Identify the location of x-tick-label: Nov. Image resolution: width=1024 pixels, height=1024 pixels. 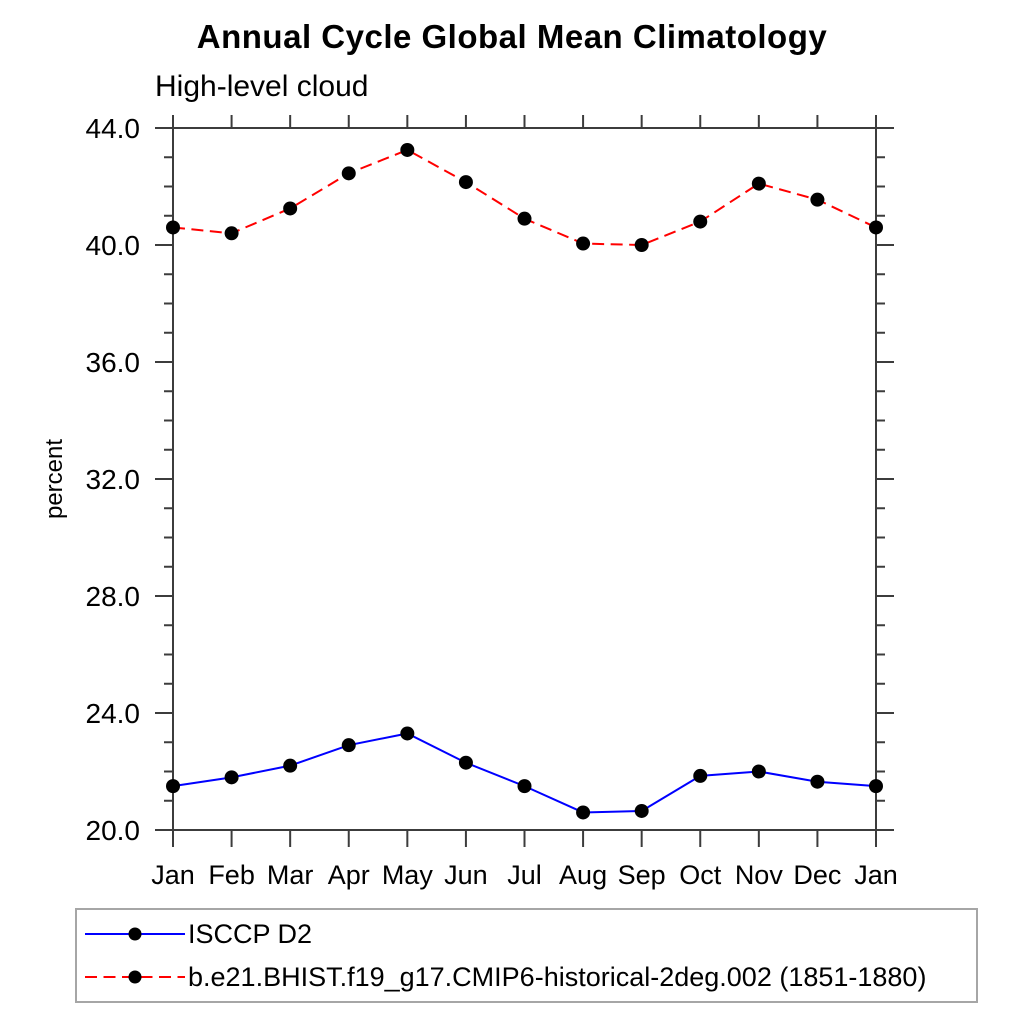
(759, 875).